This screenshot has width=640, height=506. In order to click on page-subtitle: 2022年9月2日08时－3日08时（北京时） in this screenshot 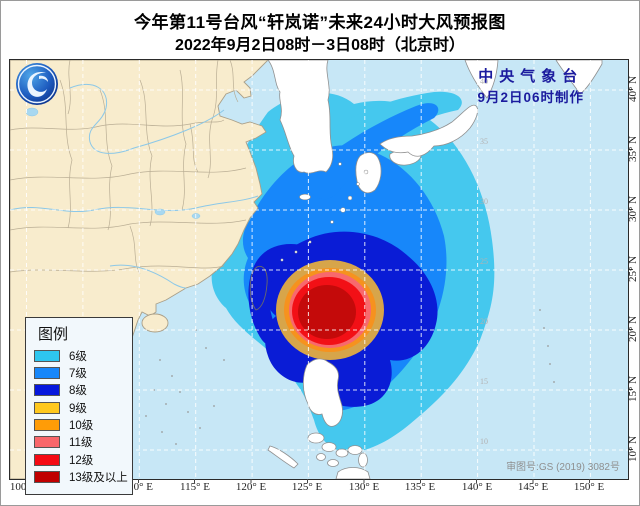, I will do `click(320, 45)`.